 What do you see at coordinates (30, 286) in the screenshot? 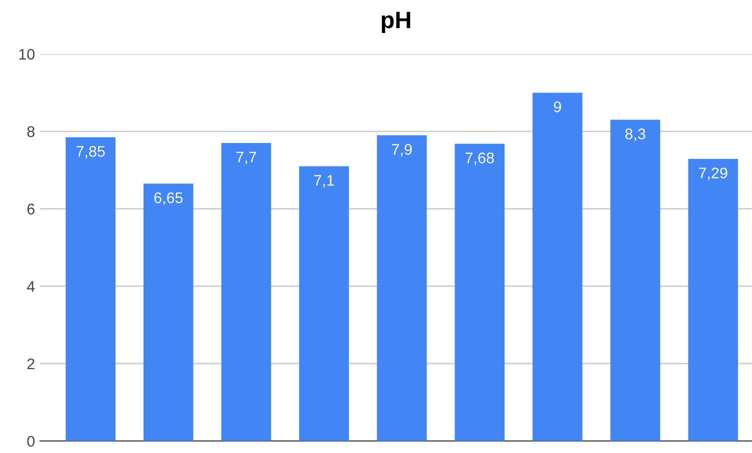
I see `y-tick-label: 4` at bounding box center [30, 286].